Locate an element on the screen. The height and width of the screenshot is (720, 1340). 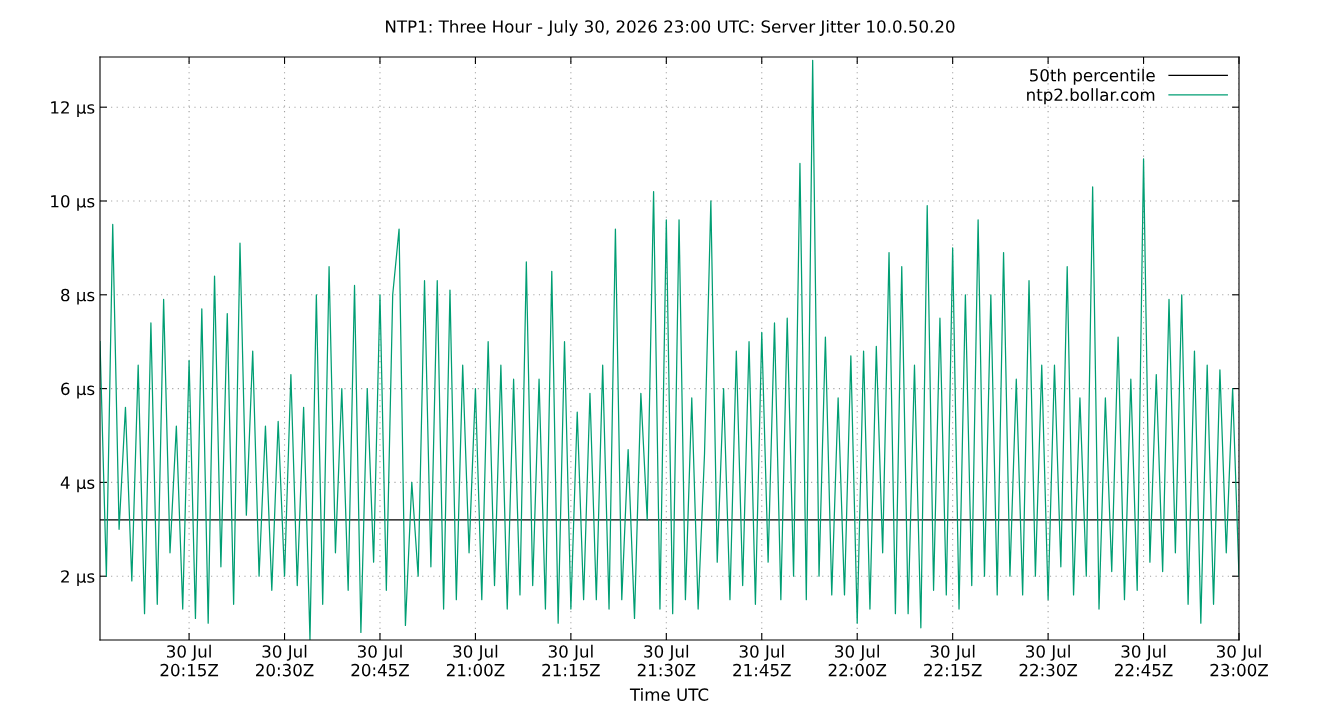
x-tick-label: 30 Jul 21:30Z is located at coordinates (666, 660).